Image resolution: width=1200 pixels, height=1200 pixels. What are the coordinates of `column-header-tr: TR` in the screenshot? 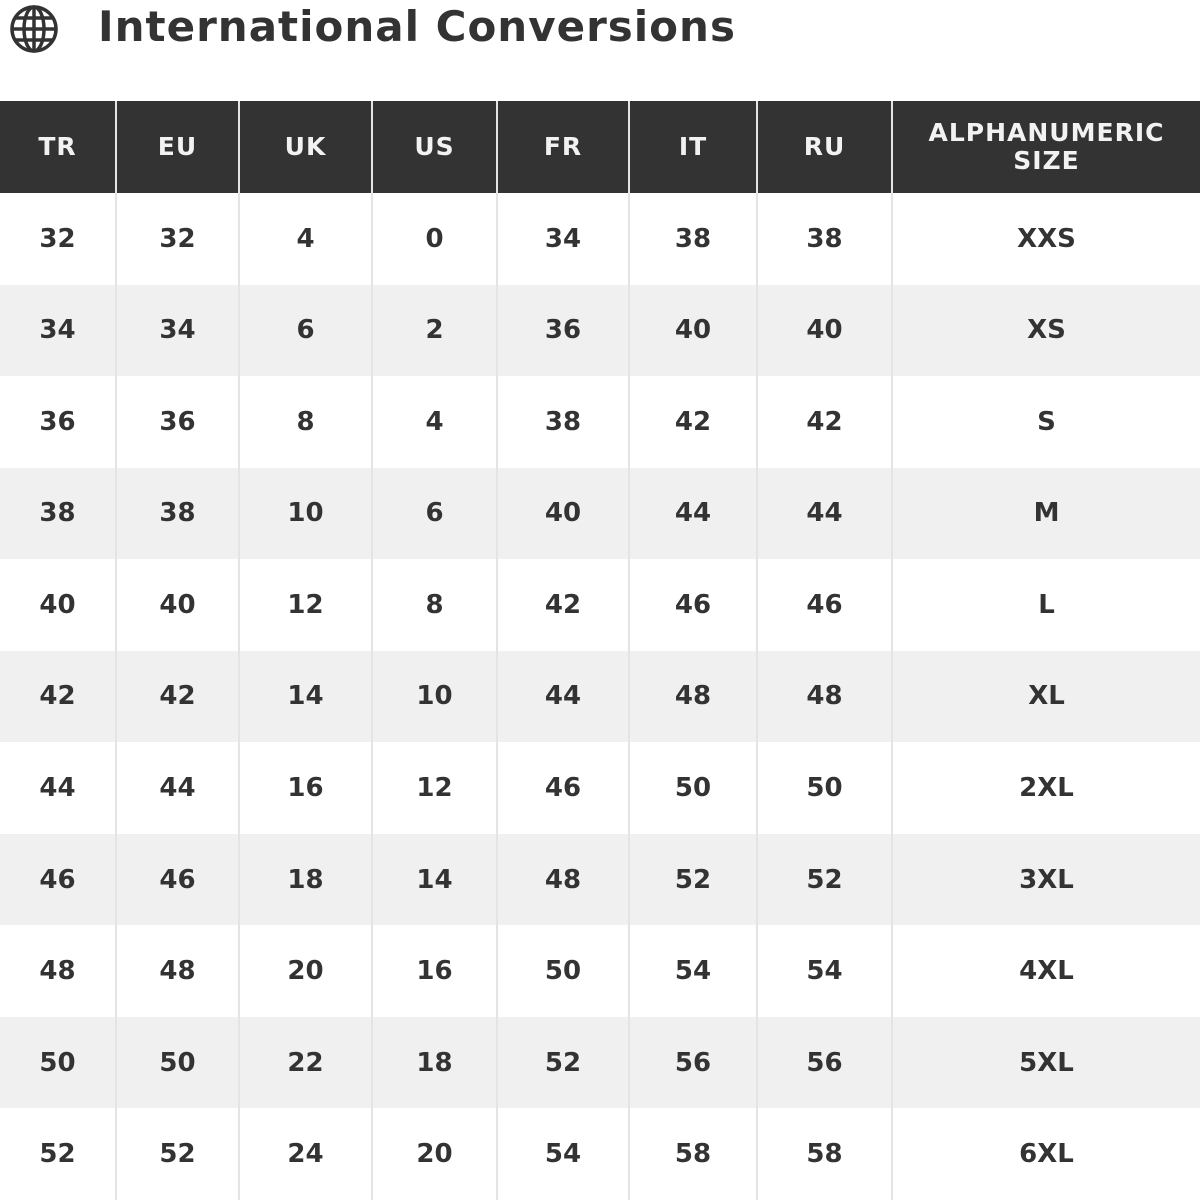 It's located at (57, 147).